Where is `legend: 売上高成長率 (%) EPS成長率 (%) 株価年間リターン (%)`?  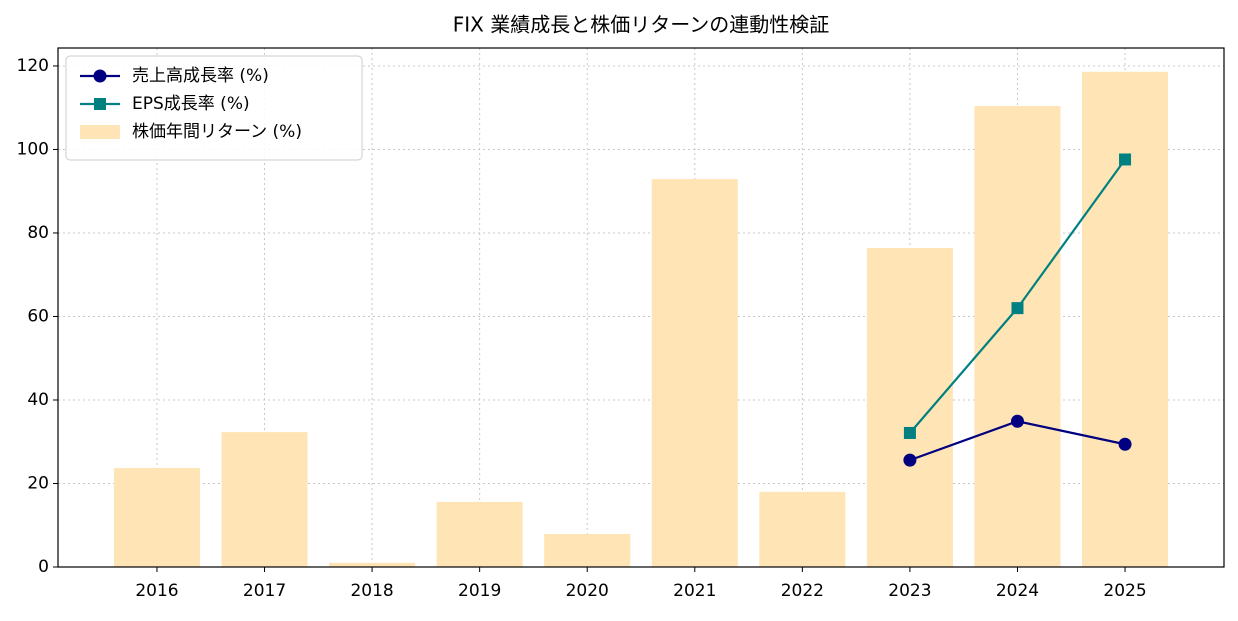 legend: 売上高成長率 (%) EPS成長率 (%) 株価年間リターン (%) is located at coordinates (214, 108).